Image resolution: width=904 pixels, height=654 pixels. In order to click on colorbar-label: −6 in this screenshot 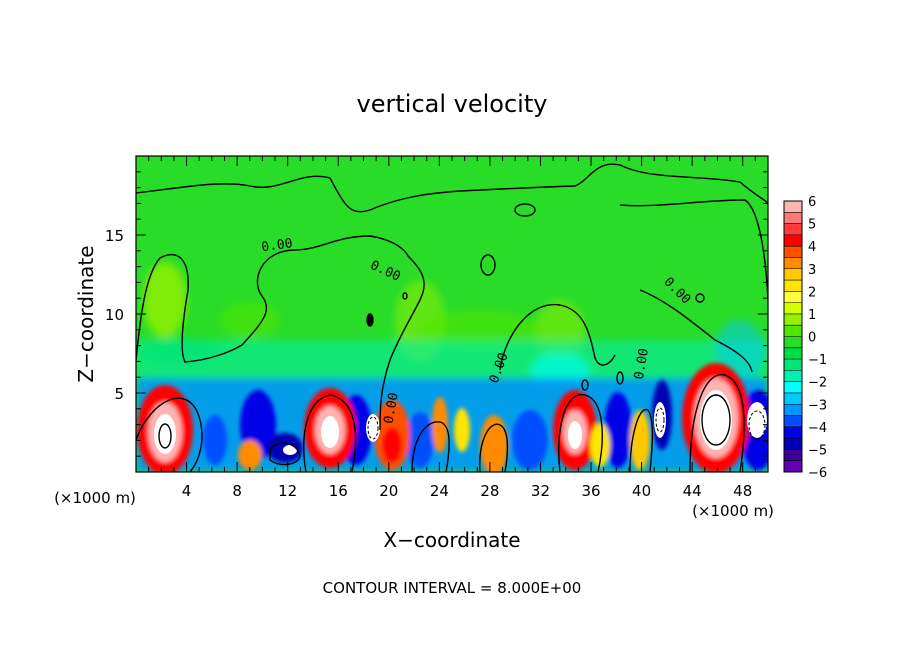, I will do `click(817, 473)`.